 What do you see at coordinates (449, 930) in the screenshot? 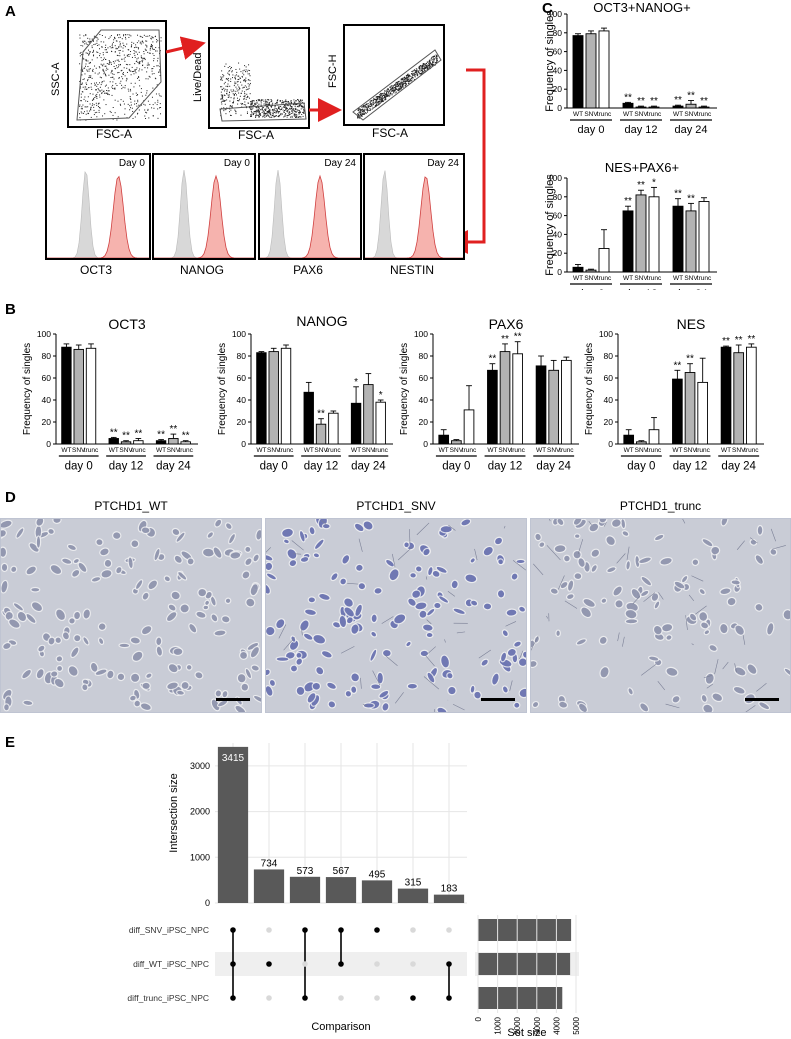
I see `matrix-dot-inactive` at bounding box center [449, 930].